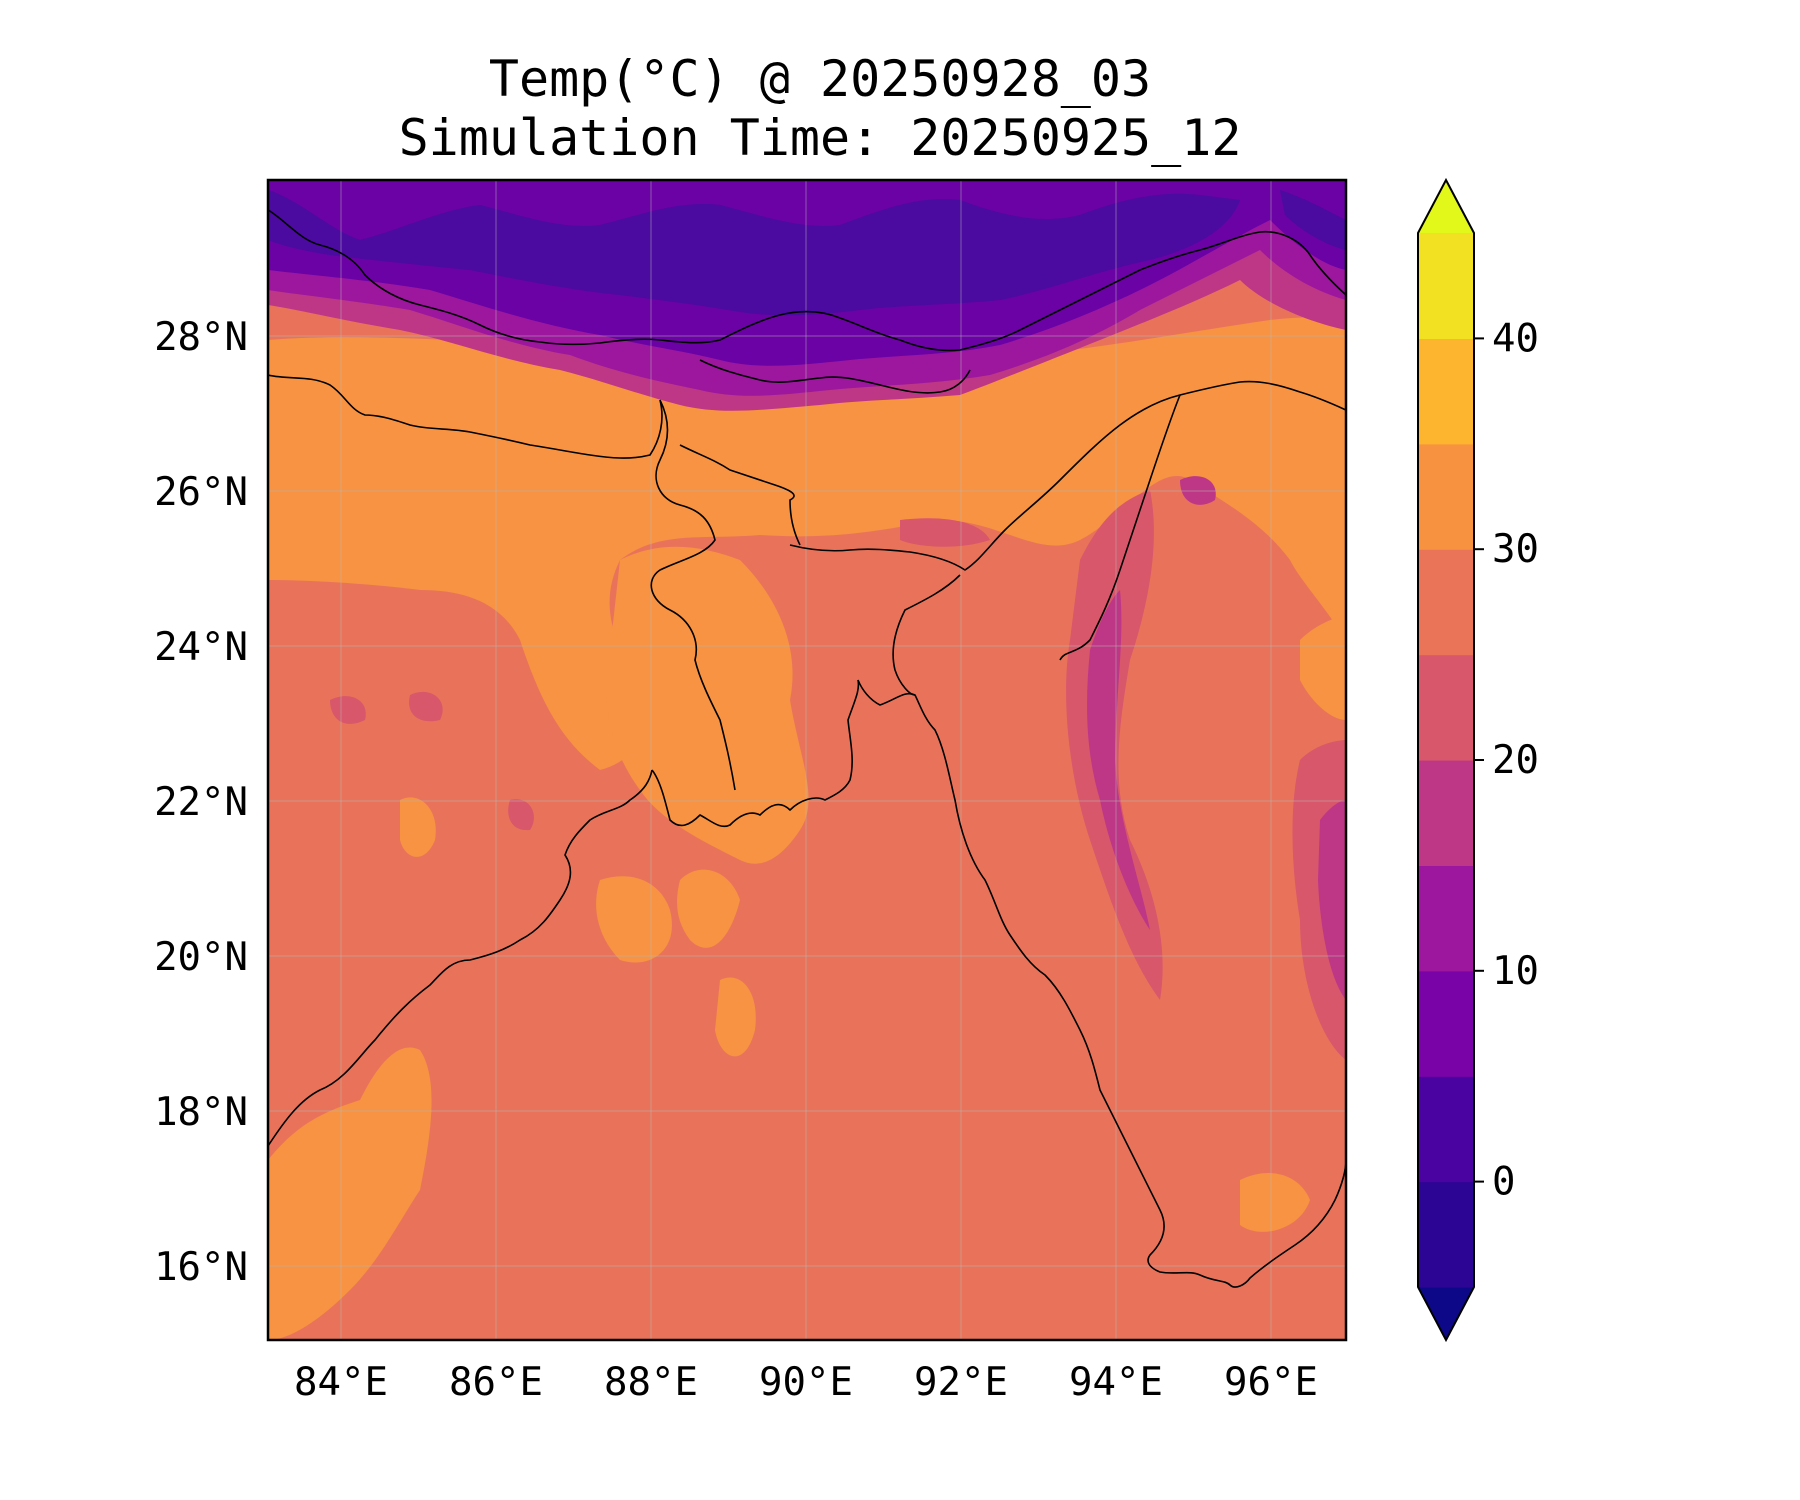 This screenshot has height=1500, width=1800. What do you see at coordinates (1515, 549) in the screenshot?
I see `colorbar-tick-label: 30` at bounding box center [1515, 549].